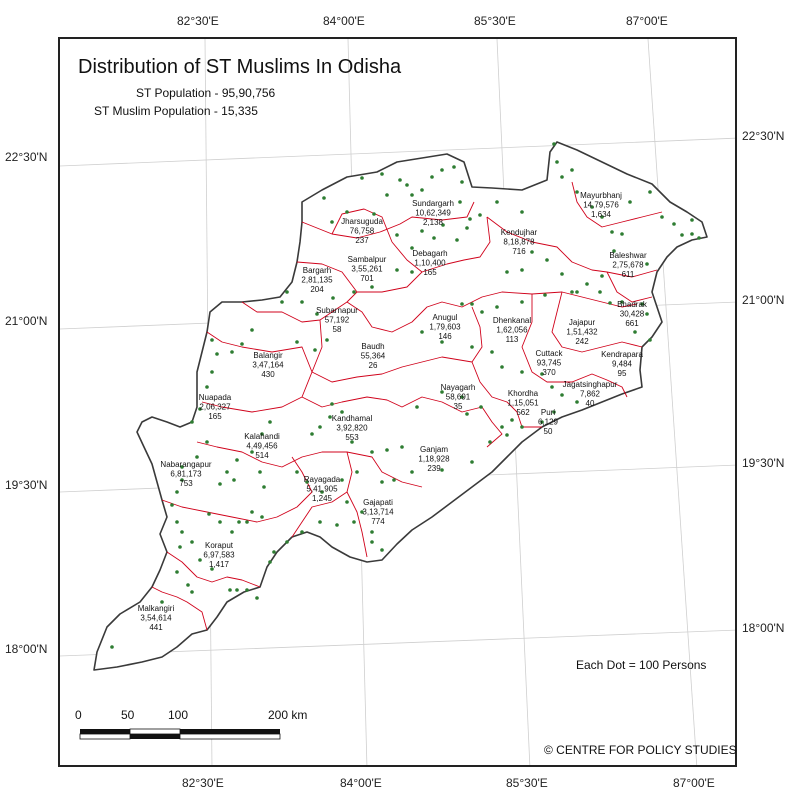  I want to click on scale-label-50: 50, so click(128, 715).